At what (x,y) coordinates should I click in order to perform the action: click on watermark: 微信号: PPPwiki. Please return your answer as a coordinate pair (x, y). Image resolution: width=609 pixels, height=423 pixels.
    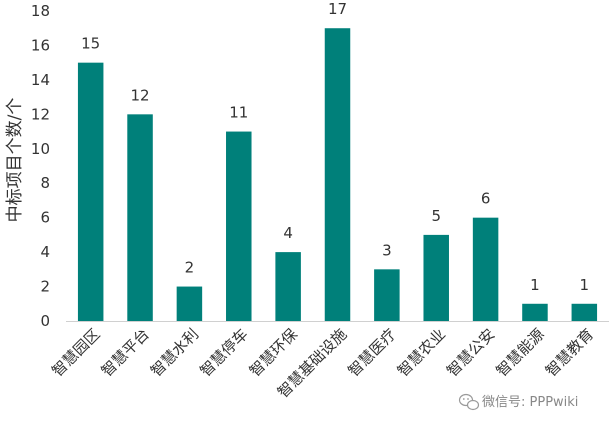
    Looking at the image, I should click on (518, 402).